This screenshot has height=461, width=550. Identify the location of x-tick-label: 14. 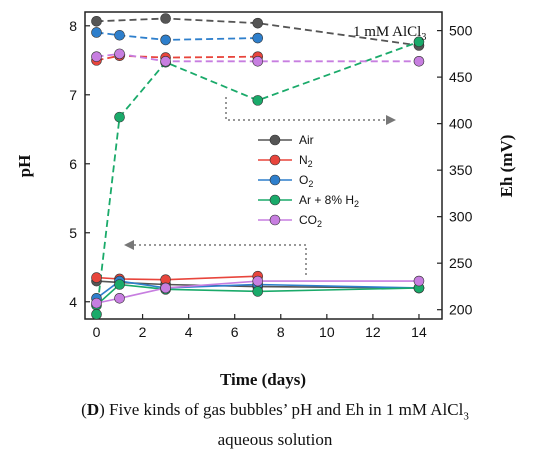
(419, 332).